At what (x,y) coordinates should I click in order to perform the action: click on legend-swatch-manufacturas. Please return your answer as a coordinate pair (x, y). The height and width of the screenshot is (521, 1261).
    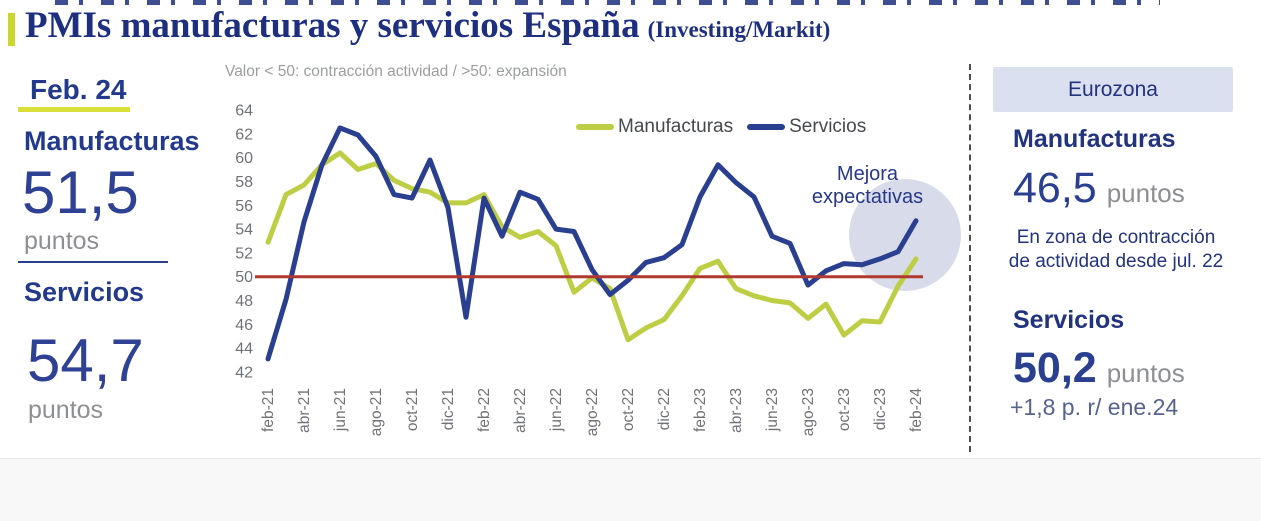
    Looking at the image, I should click on (595, 127).